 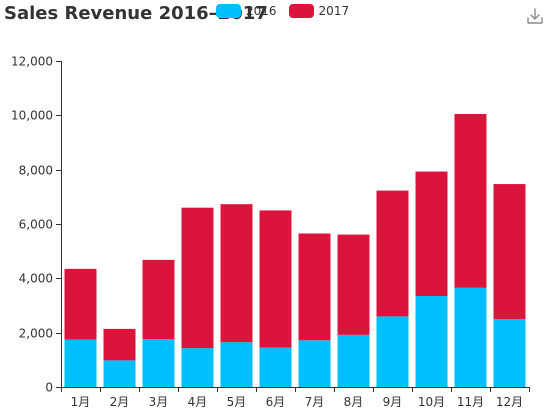 What do you see at coordinates (159, 402) in the screenshot?
I see `x-tick-label: 3月` at bounding box center [159, 402].